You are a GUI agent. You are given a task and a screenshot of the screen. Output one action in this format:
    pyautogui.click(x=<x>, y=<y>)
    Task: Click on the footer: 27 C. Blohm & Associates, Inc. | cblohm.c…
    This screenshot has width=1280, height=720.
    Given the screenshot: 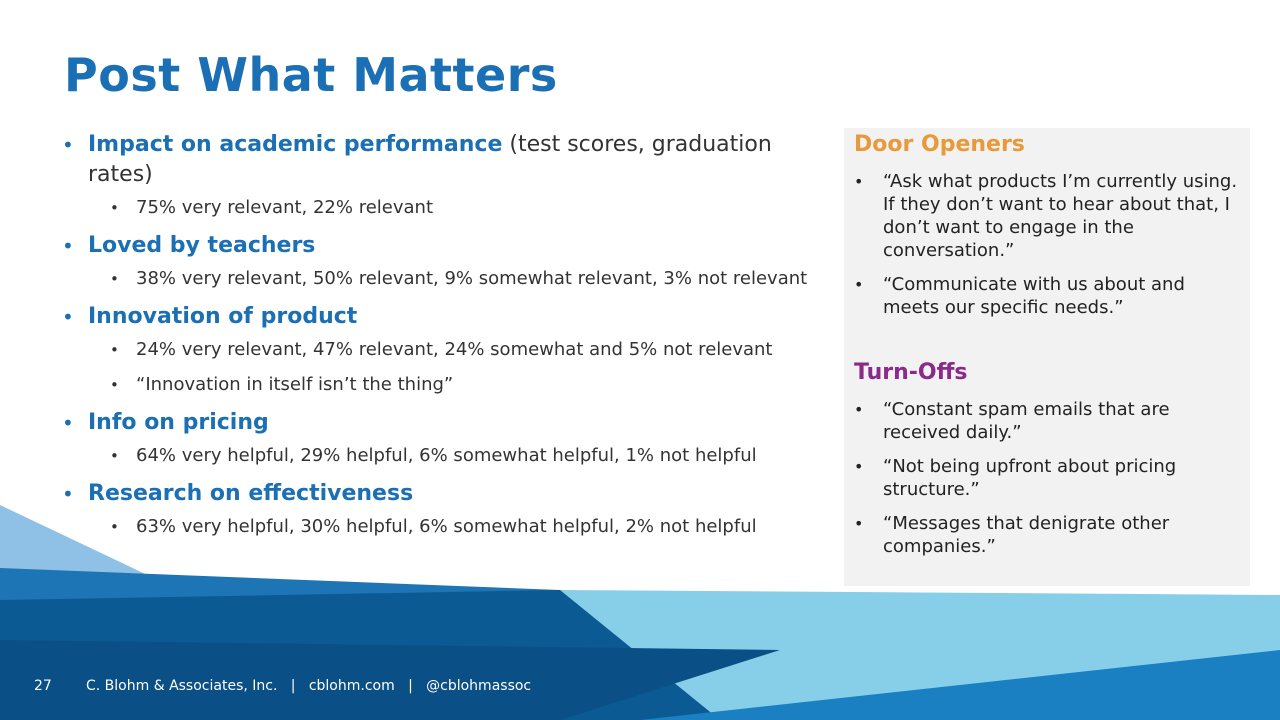 What is the action you would take?
    pyautogui.click(x=282, y=686)
    